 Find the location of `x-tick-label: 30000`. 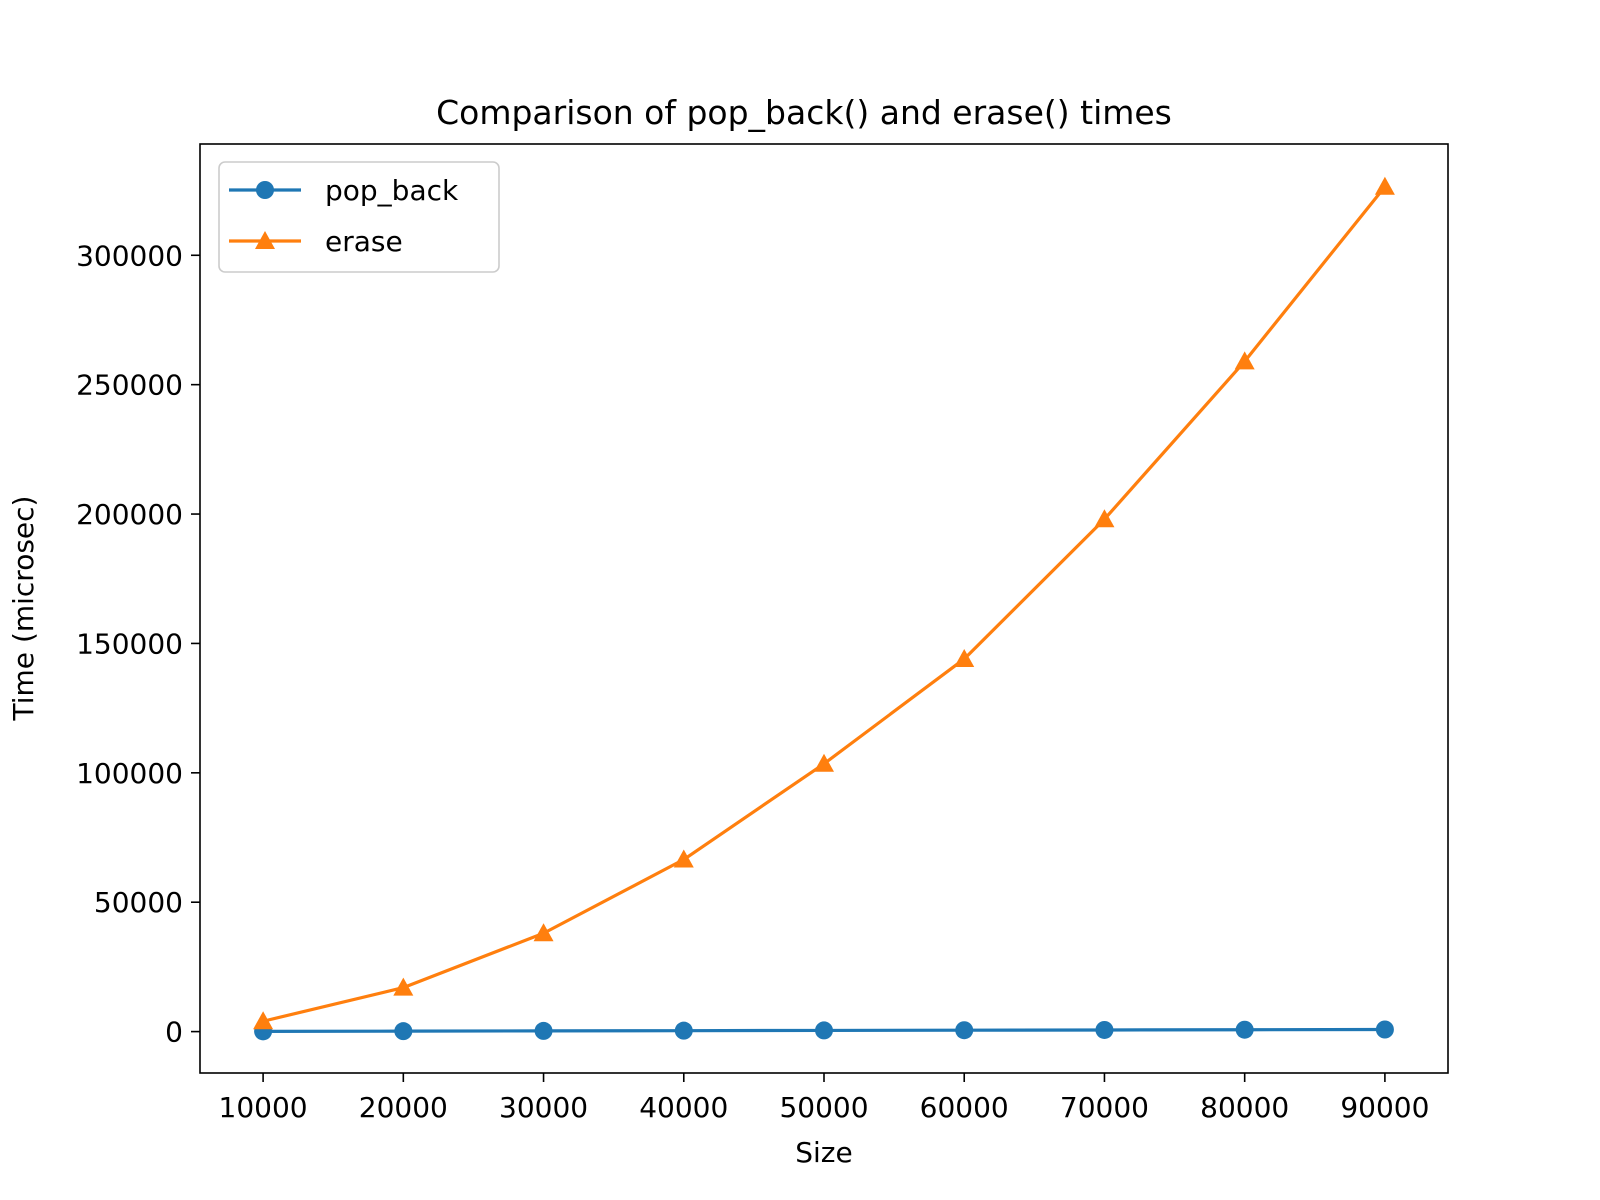

x-tick-label: 30000 is located at coordinates (543, 1107).